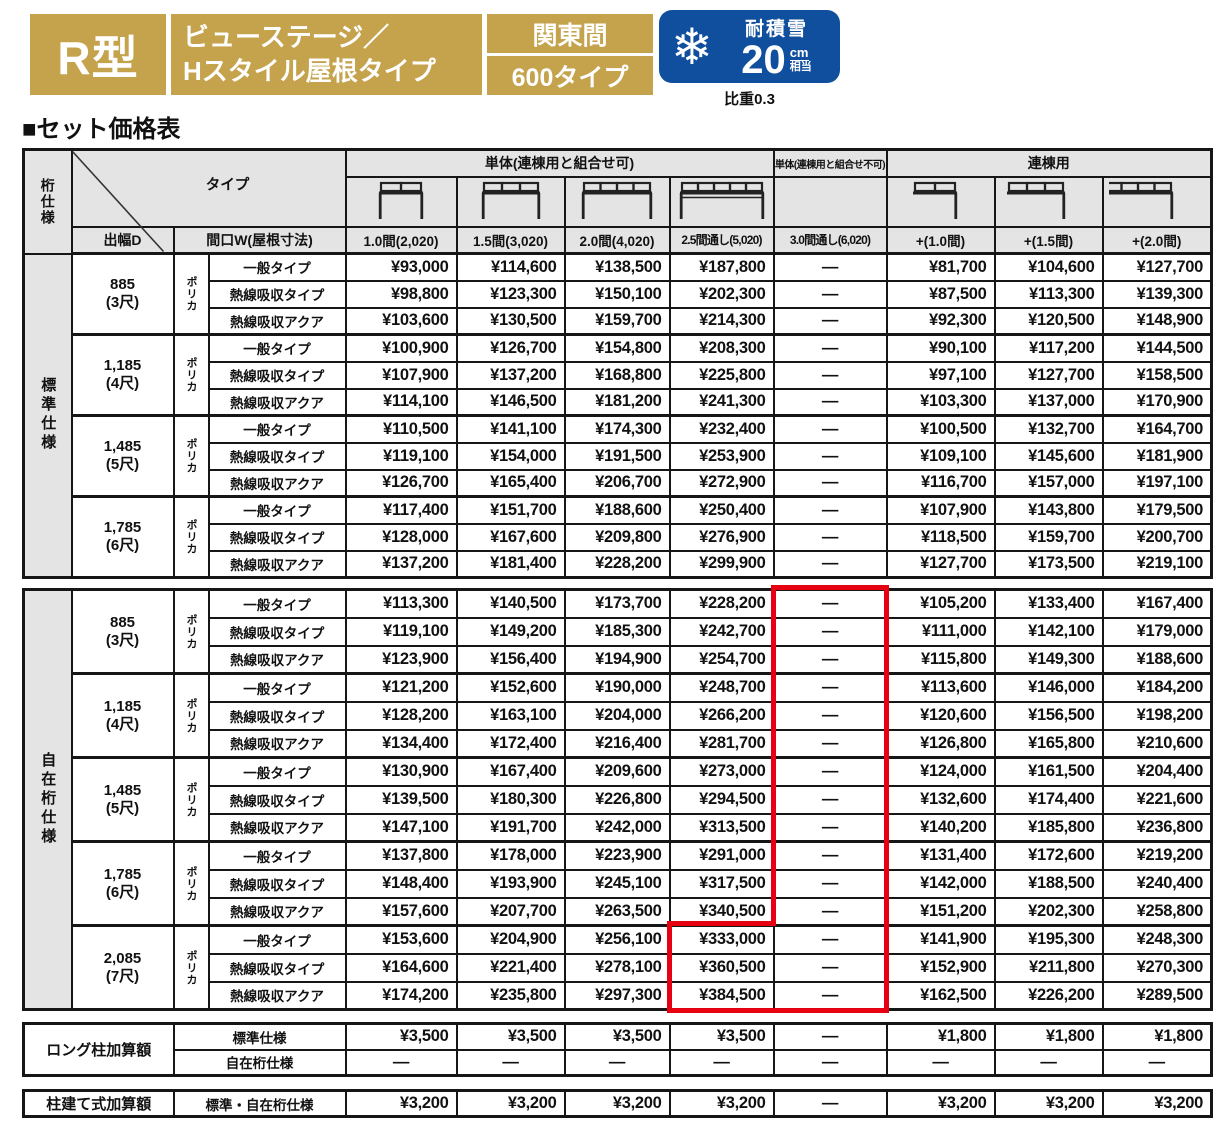  I want to click on price-cell: ¥126,700, so click(401, 483).